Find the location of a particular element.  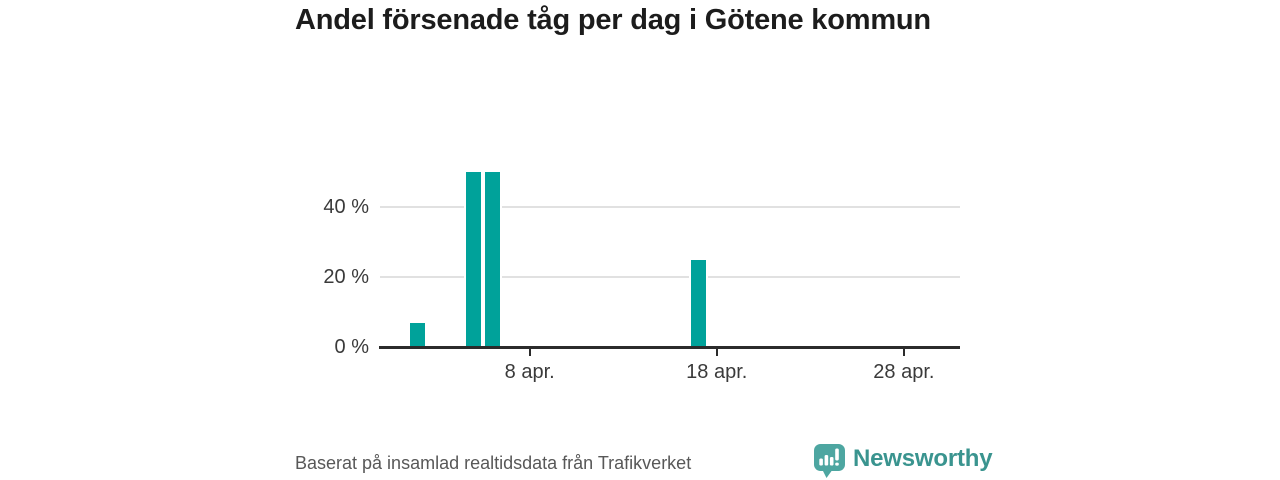

x-axis-line is located at coordinates (669, 347).